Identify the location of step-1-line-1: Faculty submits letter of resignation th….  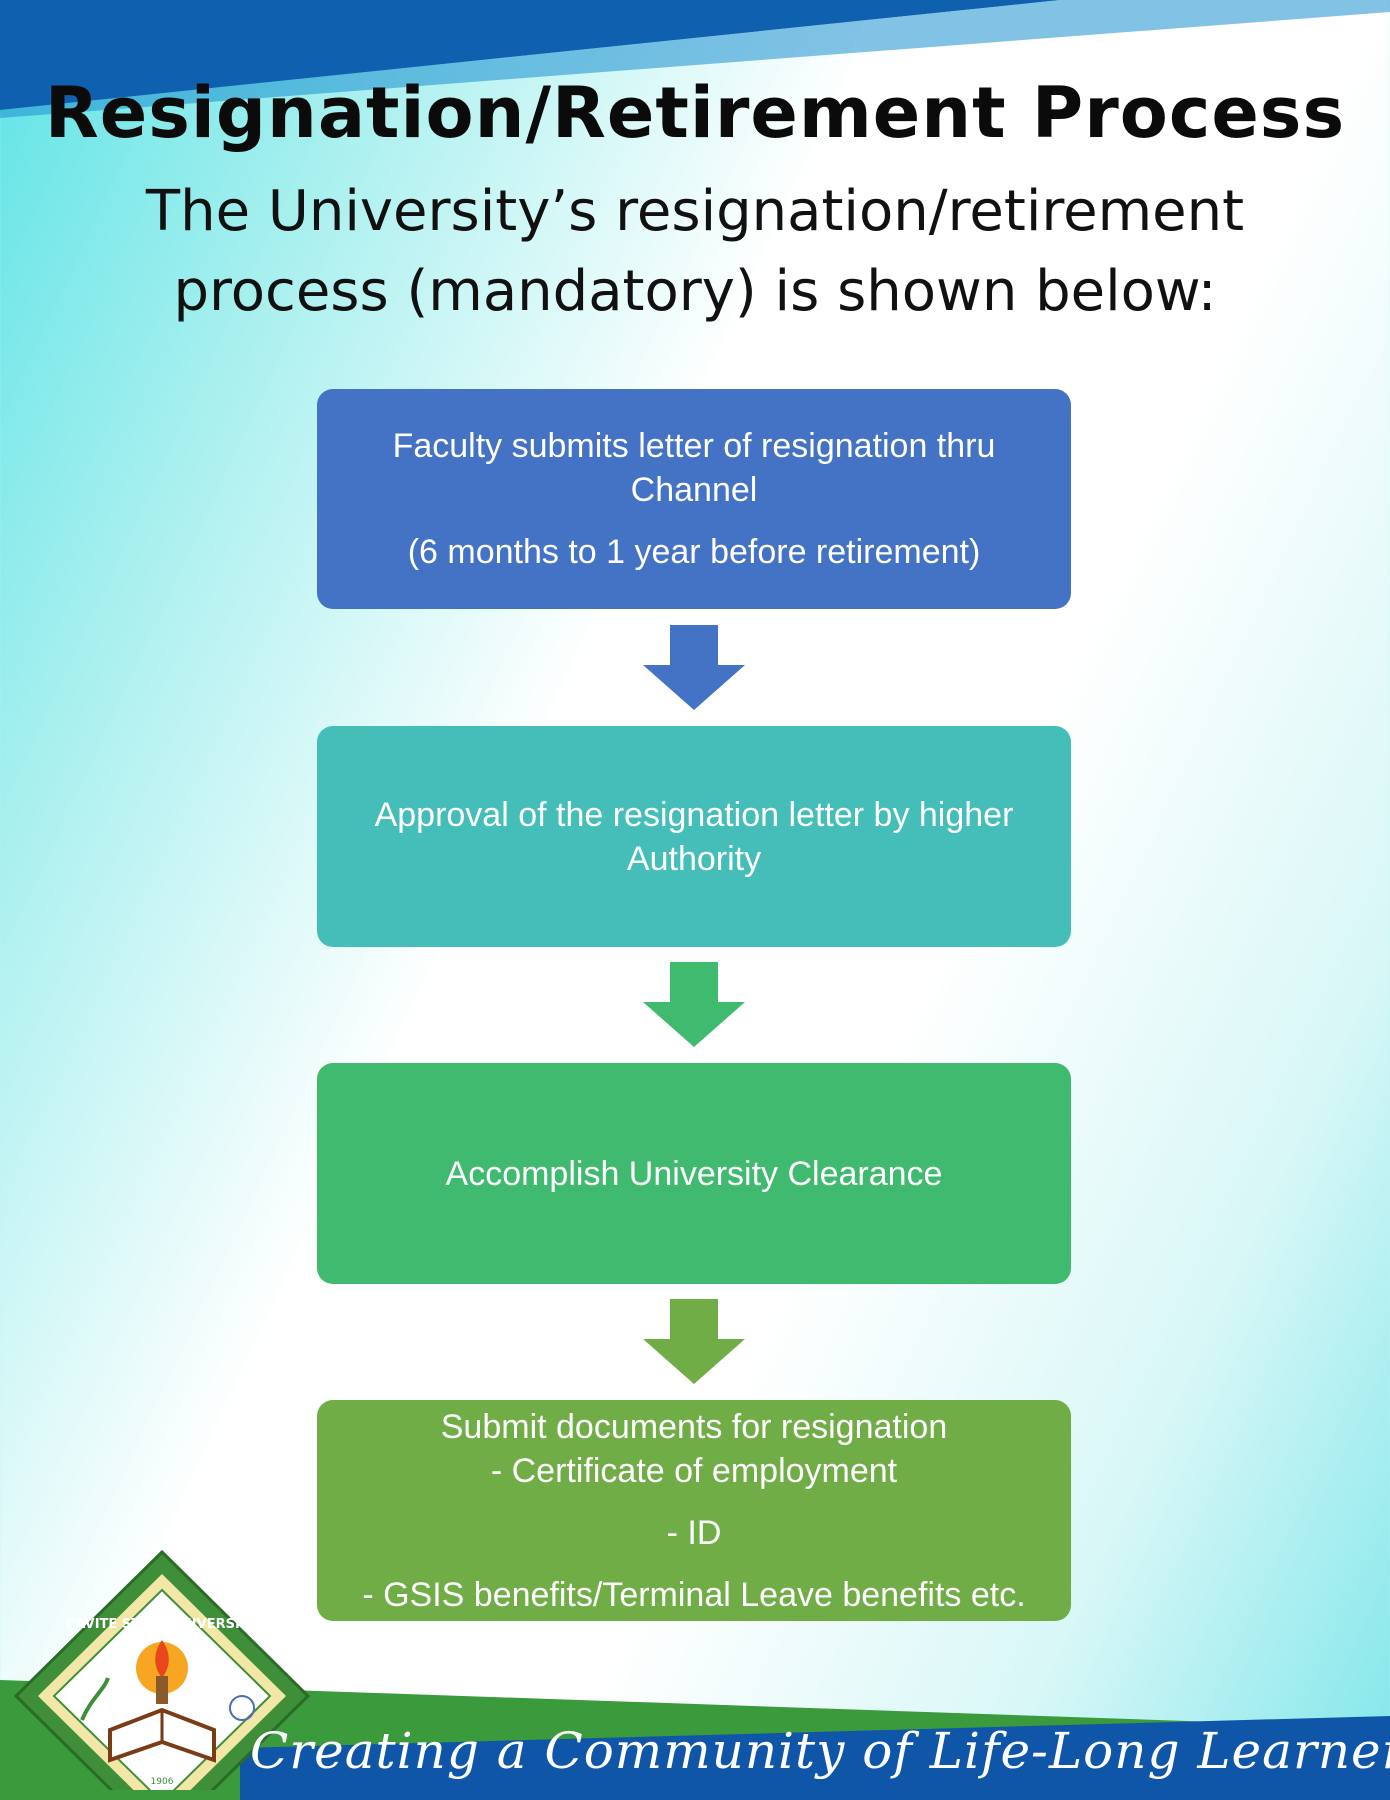
(694, 446).